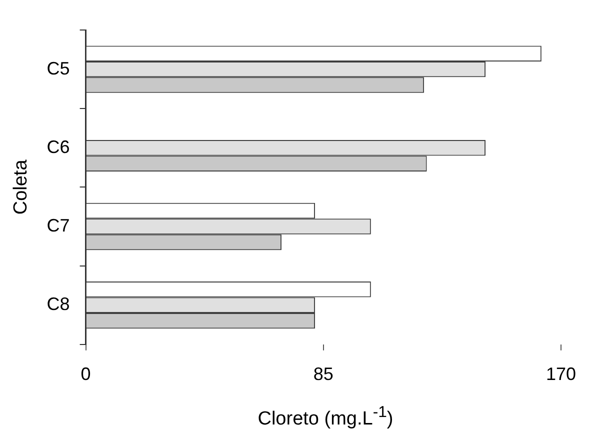 This screenshot has width=591, height=443. What do you see at coordinates (21, 187) in the screenshot?
I see `y-axis-title: Coleta` at bounding box center [21, 187].